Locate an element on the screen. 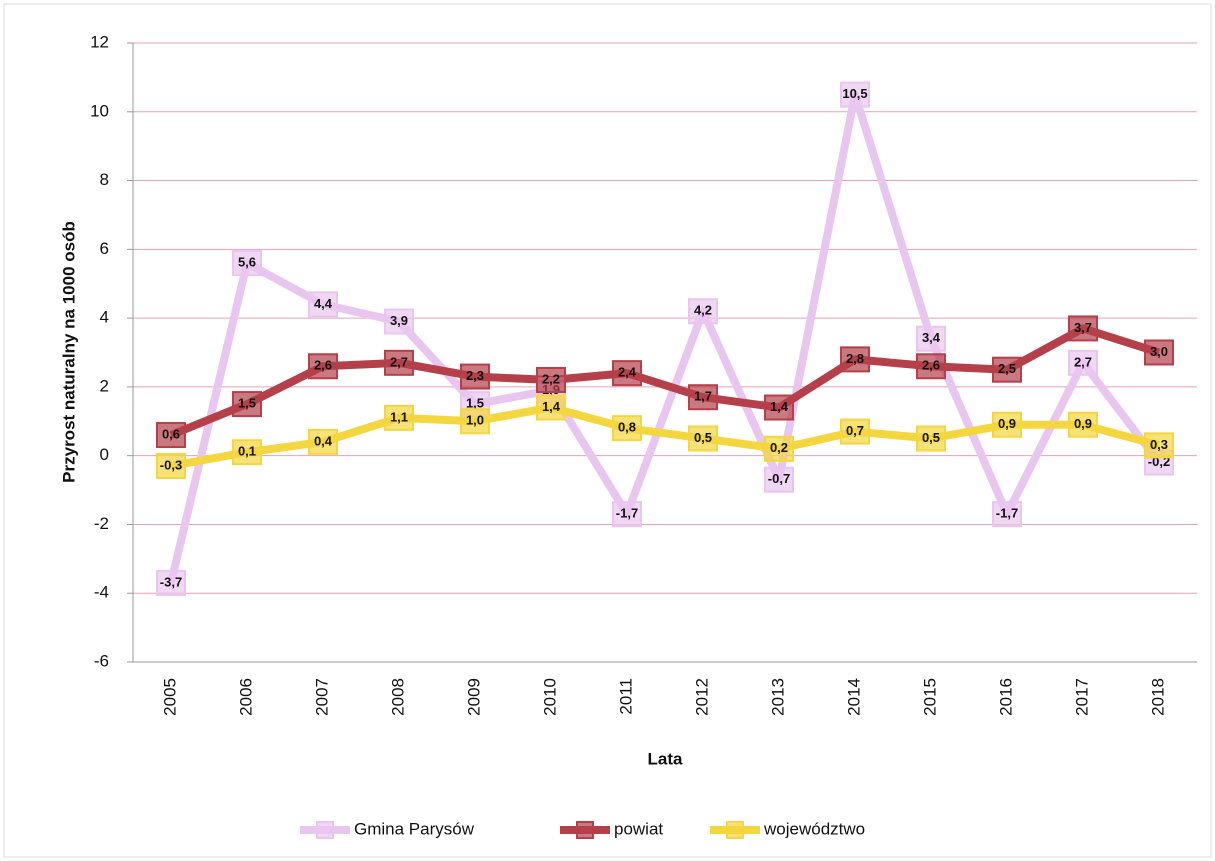 This screenshot has height=861, width=1215. data-label: 1,7 is located at coordinates (703, 396).